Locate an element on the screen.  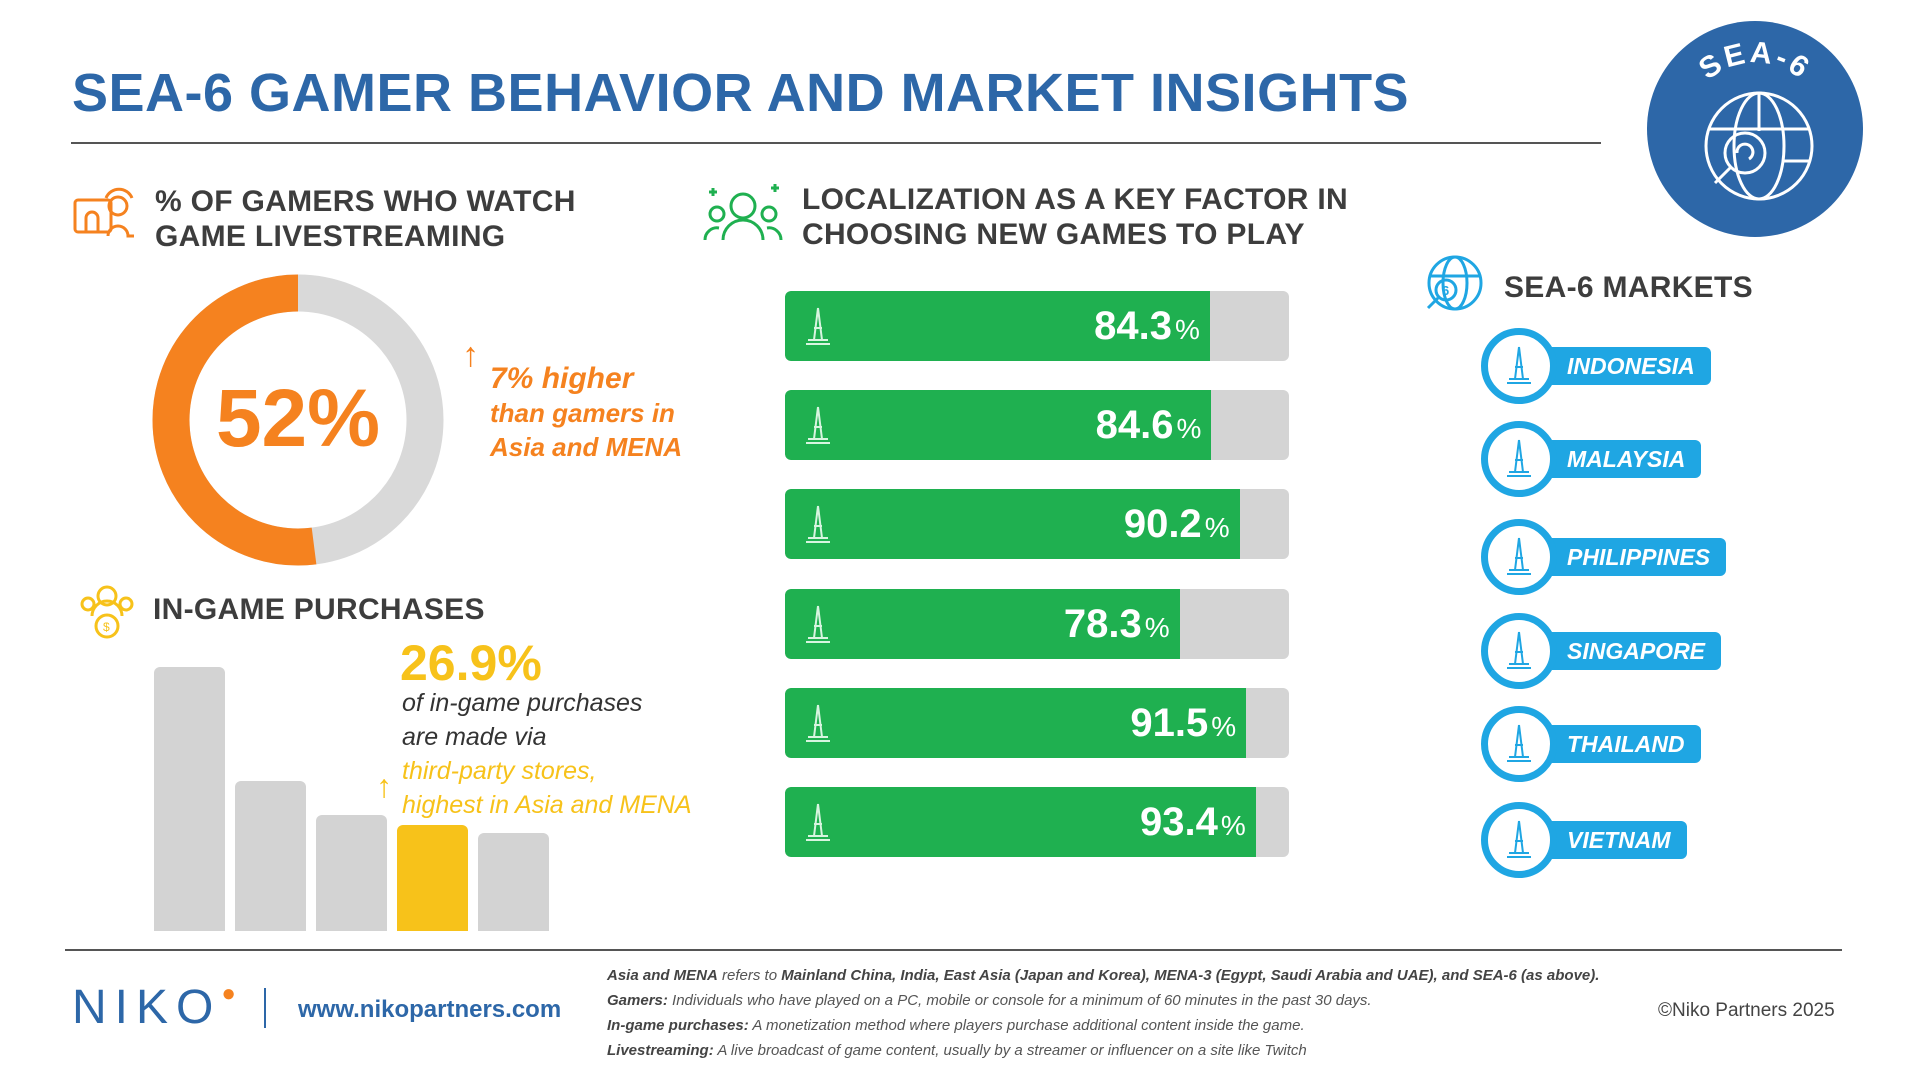
markets-heading: SEA-6 MARKETS is located at coordinates (1628, 287).